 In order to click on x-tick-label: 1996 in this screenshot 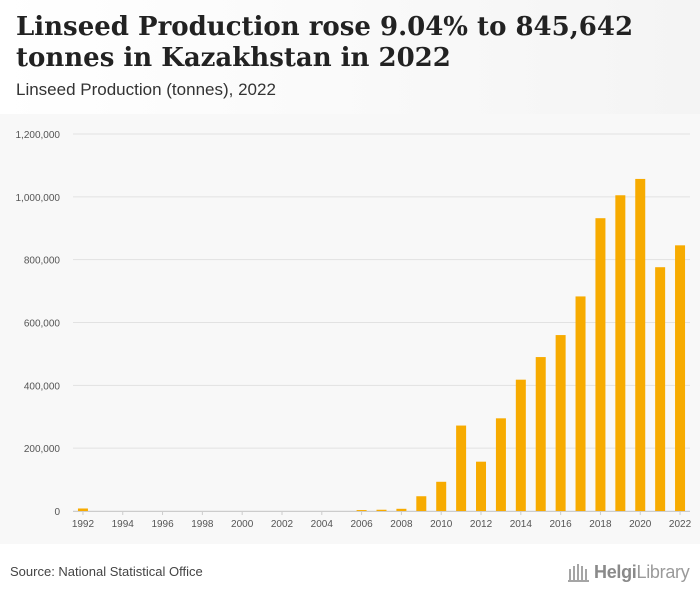, I will do `click(162, 524)`.